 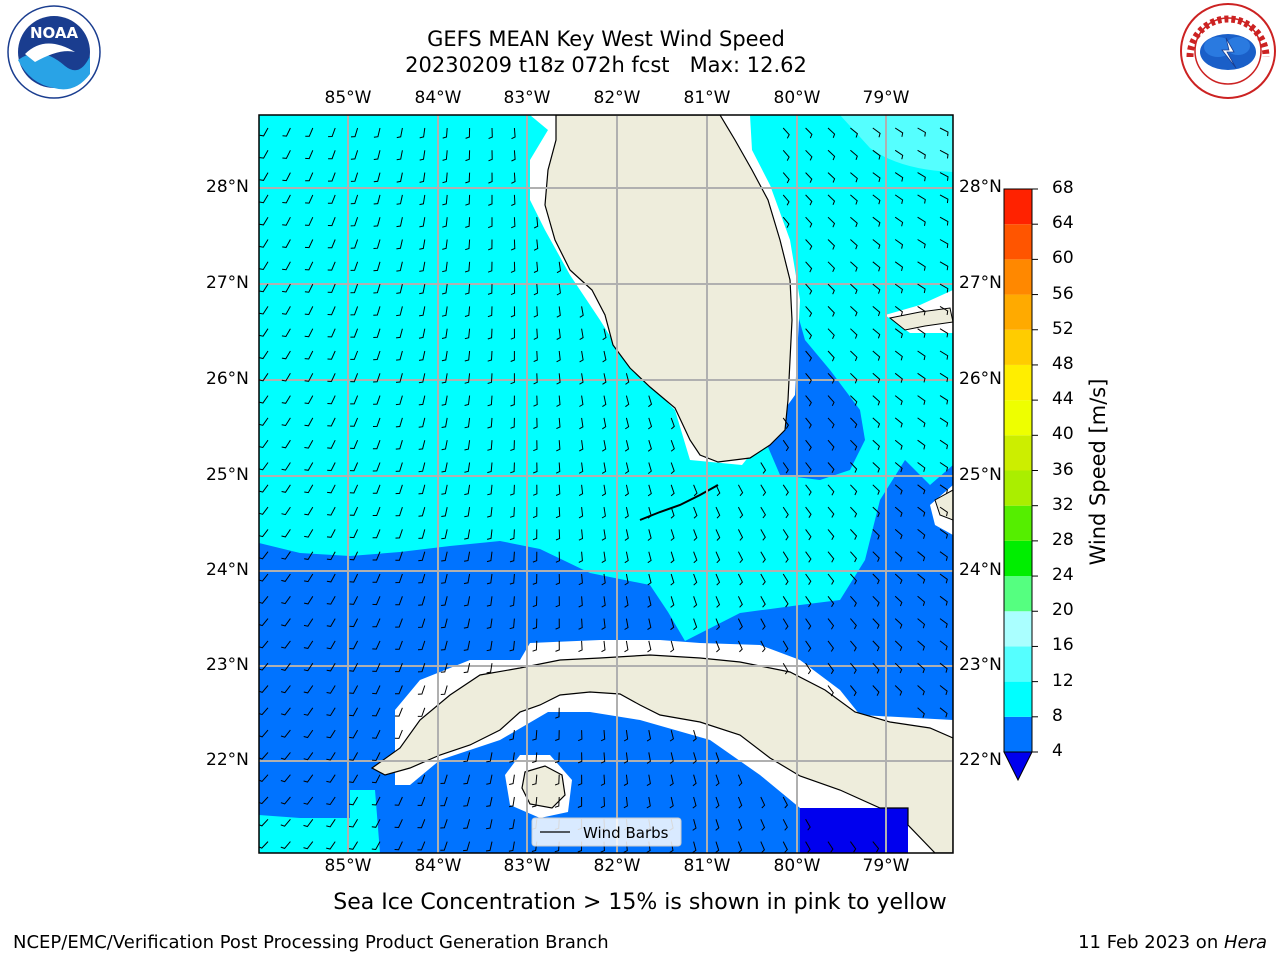 I want to click on colorbar-tick-label: 24, so click(x=1063, y=575).